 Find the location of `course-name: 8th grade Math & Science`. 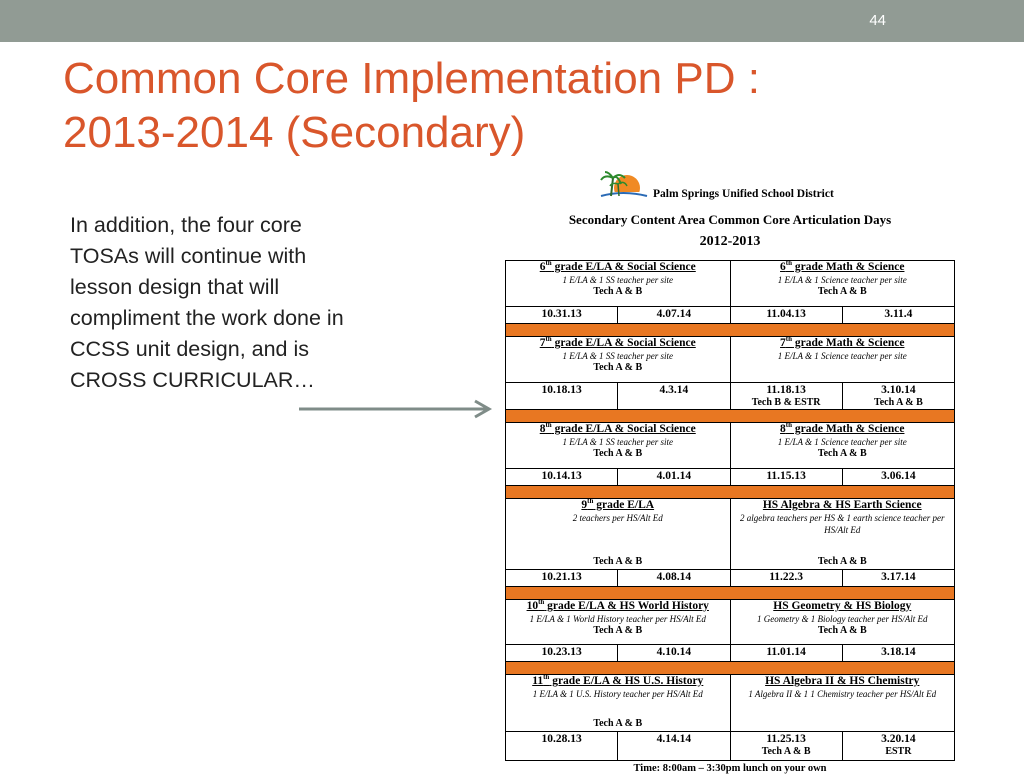

course-name: 8th grade Math & Science is located at coordinates (843, 429).